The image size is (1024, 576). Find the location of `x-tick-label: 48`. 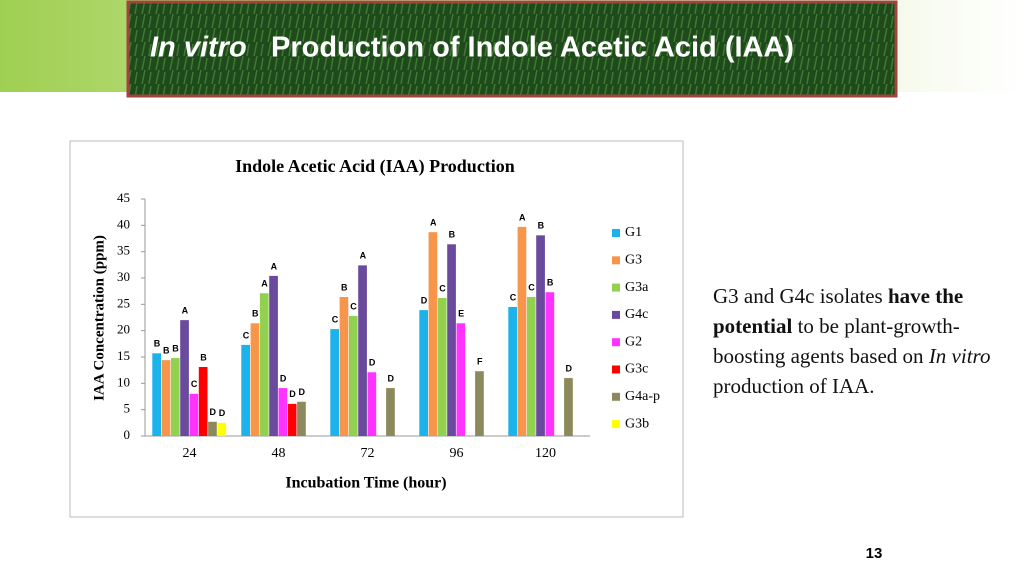

x-tick-label: 48 is located at coordinates (279, 453).